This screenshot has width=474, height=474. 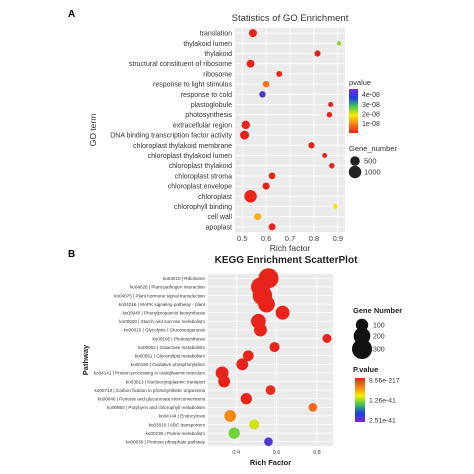 I want to click on kegg-pathway-label: ko03010 | ABC transporters, so click(x=177, y=424).